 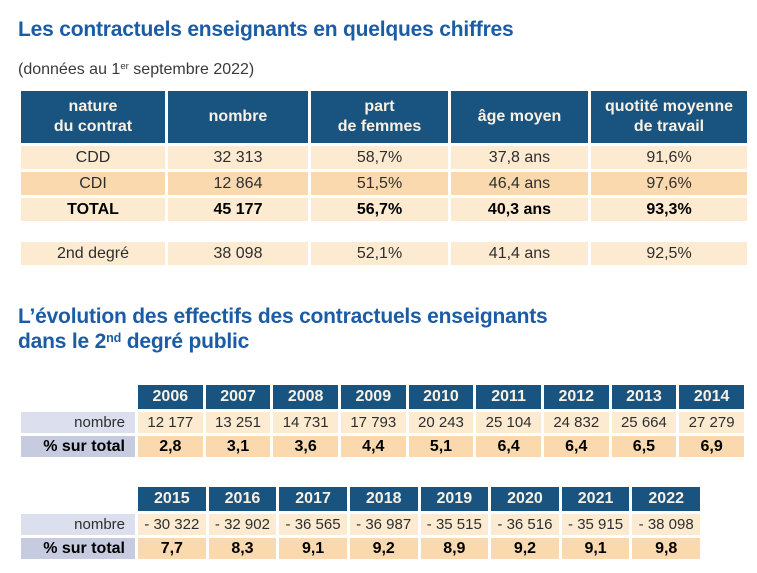 What do you see at coordinates (242, 548) in the screenshot?
I see `value-cell: 8,3` at bounding box center [242, 548].